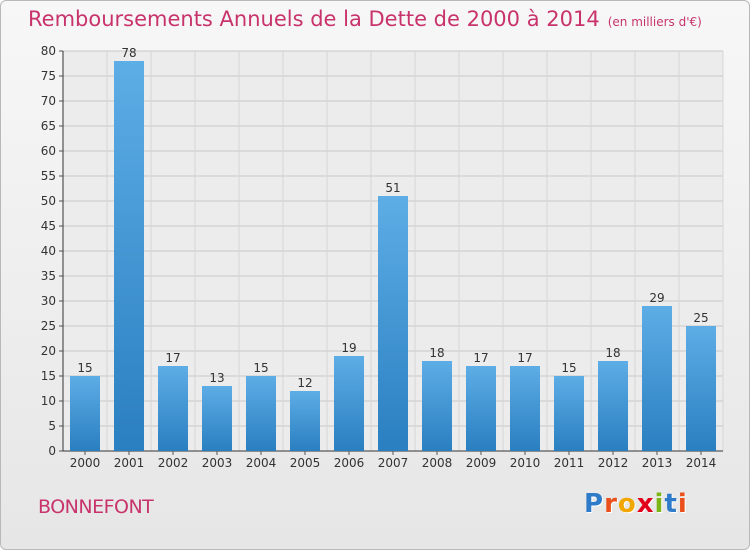 The image size is (750, 550). What do you see at coordinates (569, 463) in the screenshot?
I see `x-tick-label: 2011` at bounding box center [569, 463].